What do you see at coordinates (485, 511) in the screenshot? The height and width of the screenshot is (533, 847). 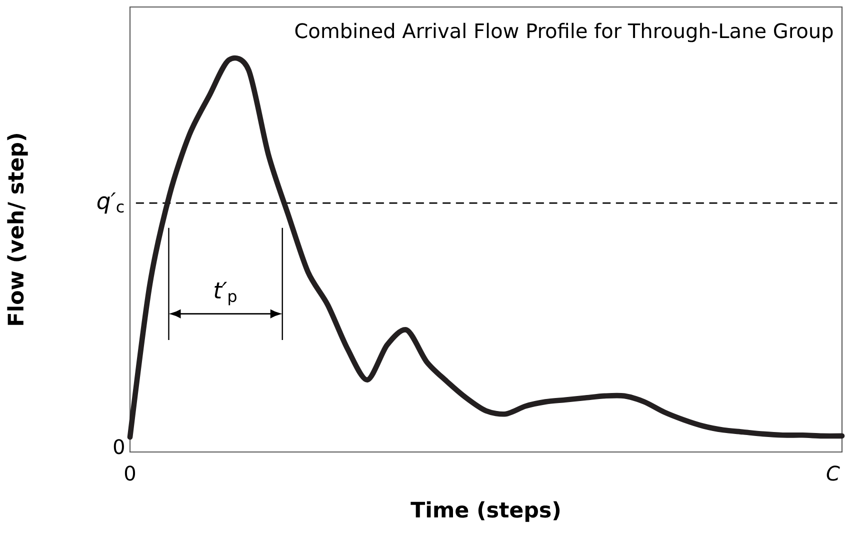 I see `x-axis-title: Time (steps)` at bounding box center [485, 511].